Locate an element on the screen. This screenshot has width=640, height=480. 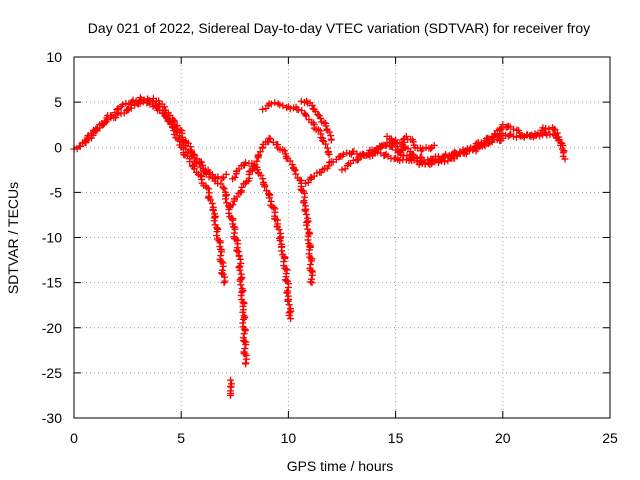
x-tick-label: 5 is located at coordinates (181, 438).